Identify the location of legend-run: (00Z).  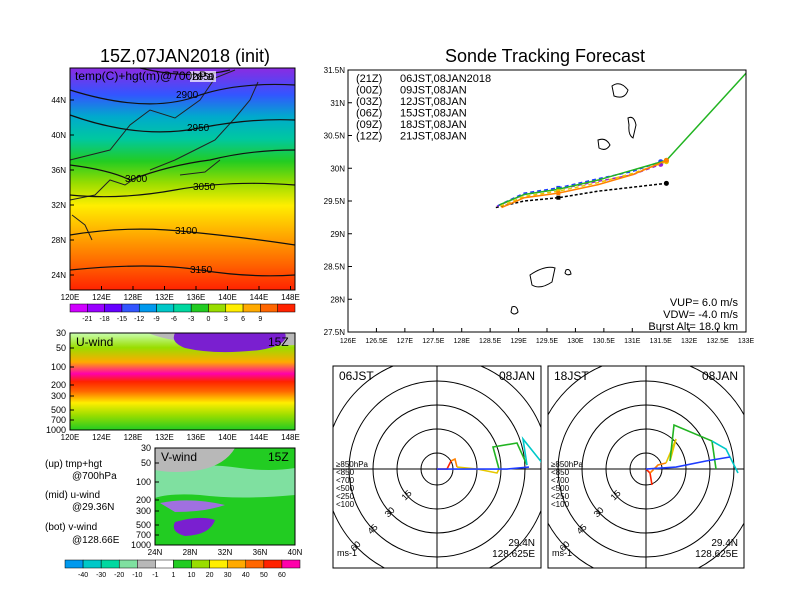
(369, 91).